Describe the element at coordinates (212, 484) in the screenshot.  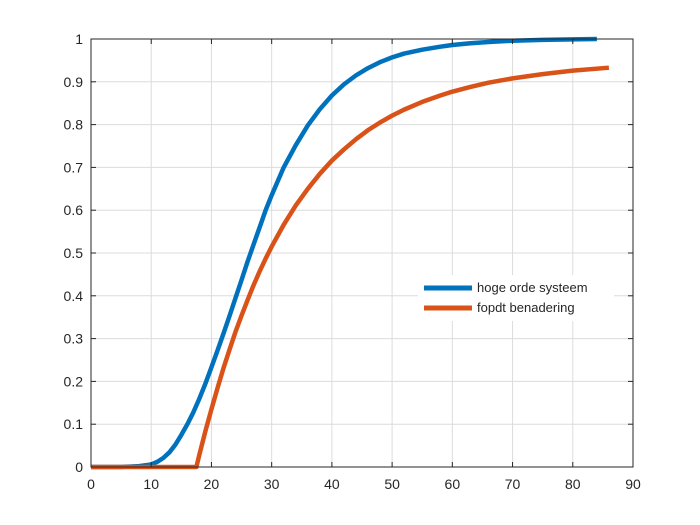
I see `x-tick-label: 20` at that location.